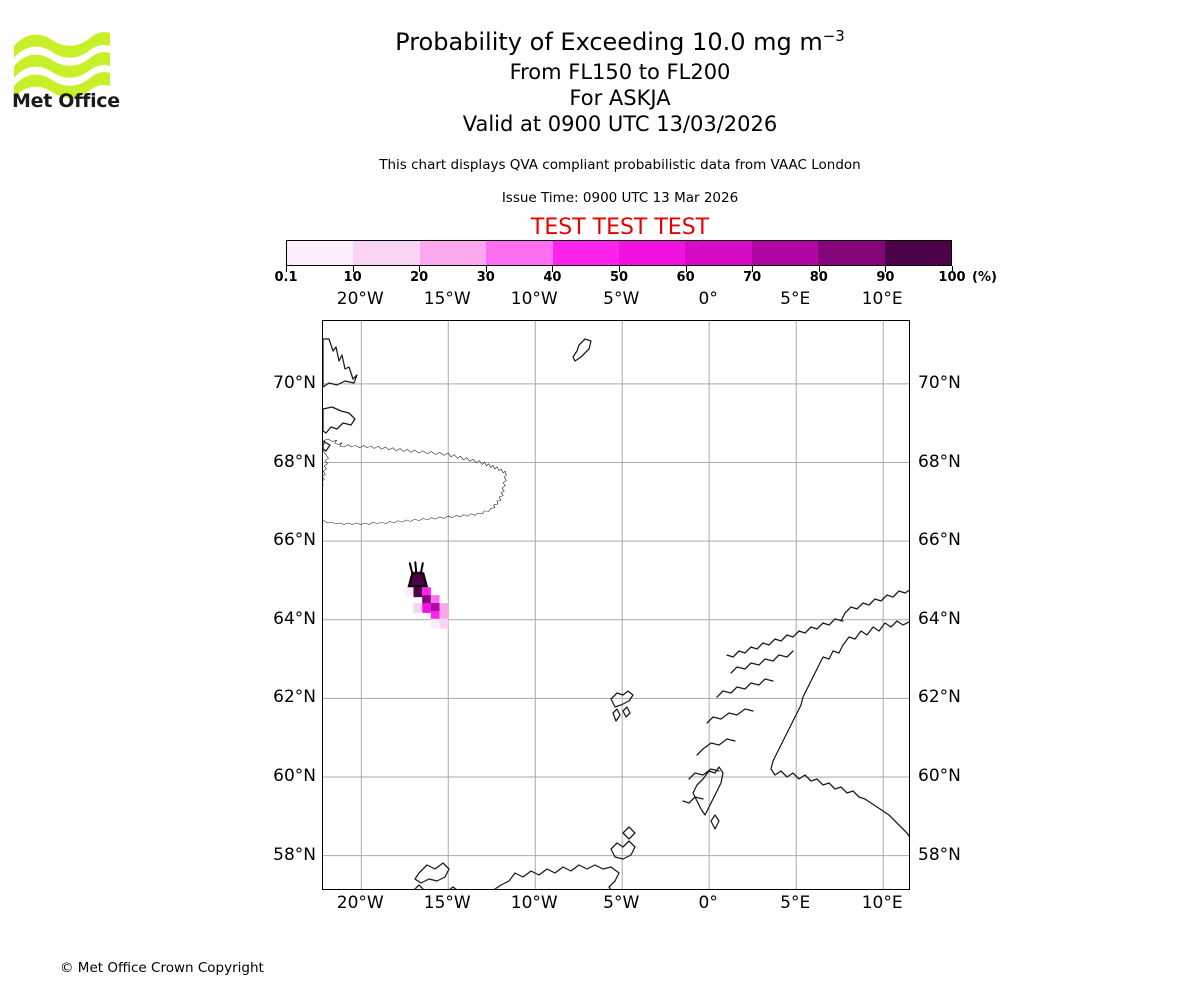 The height and width of the screenshot is (1000, 1200). Describe the element at coordinates (66, 101) in the screenshot. I see `met-office-wordmark: Met Office` at that location.